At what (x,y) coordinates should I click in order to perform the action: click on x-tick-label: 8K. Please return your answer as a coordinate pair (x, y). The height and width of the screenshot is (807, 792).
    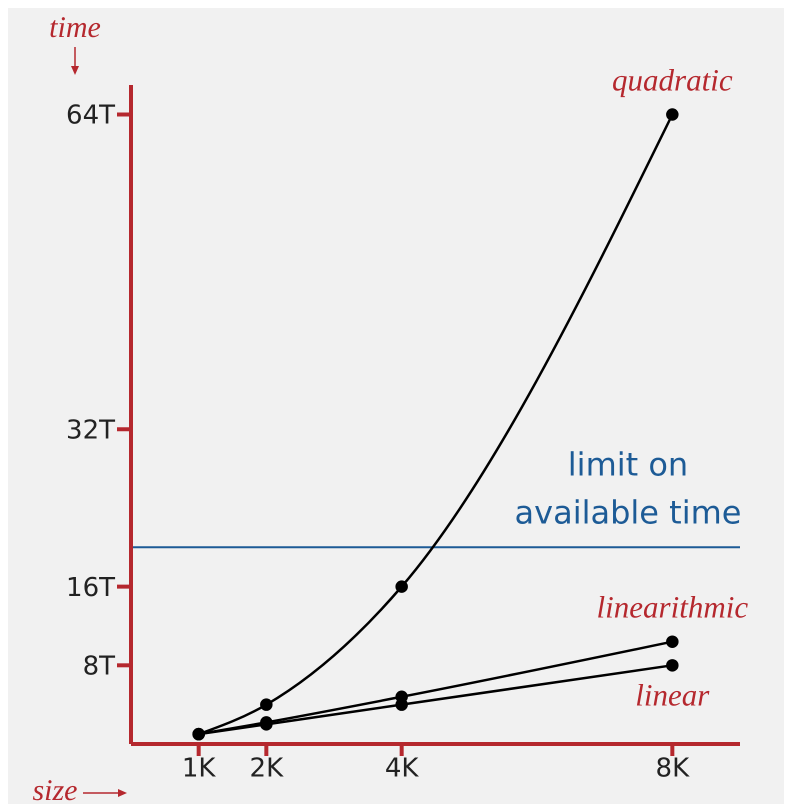
    Looking at the image, I should click on (673, 768).